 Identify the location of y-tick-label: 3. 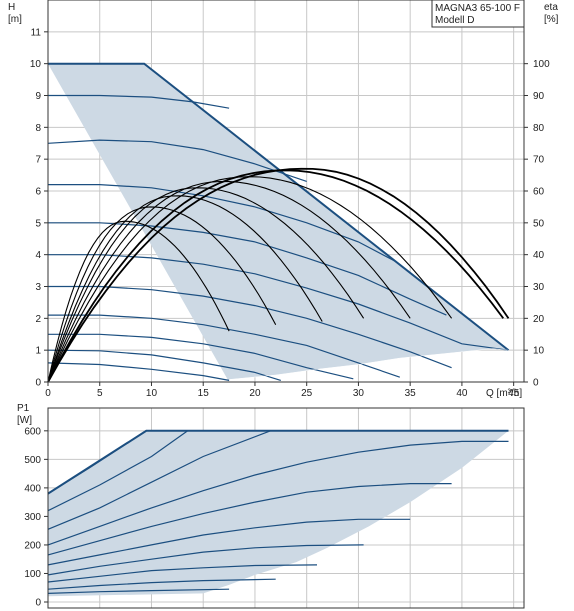
(38, 287).